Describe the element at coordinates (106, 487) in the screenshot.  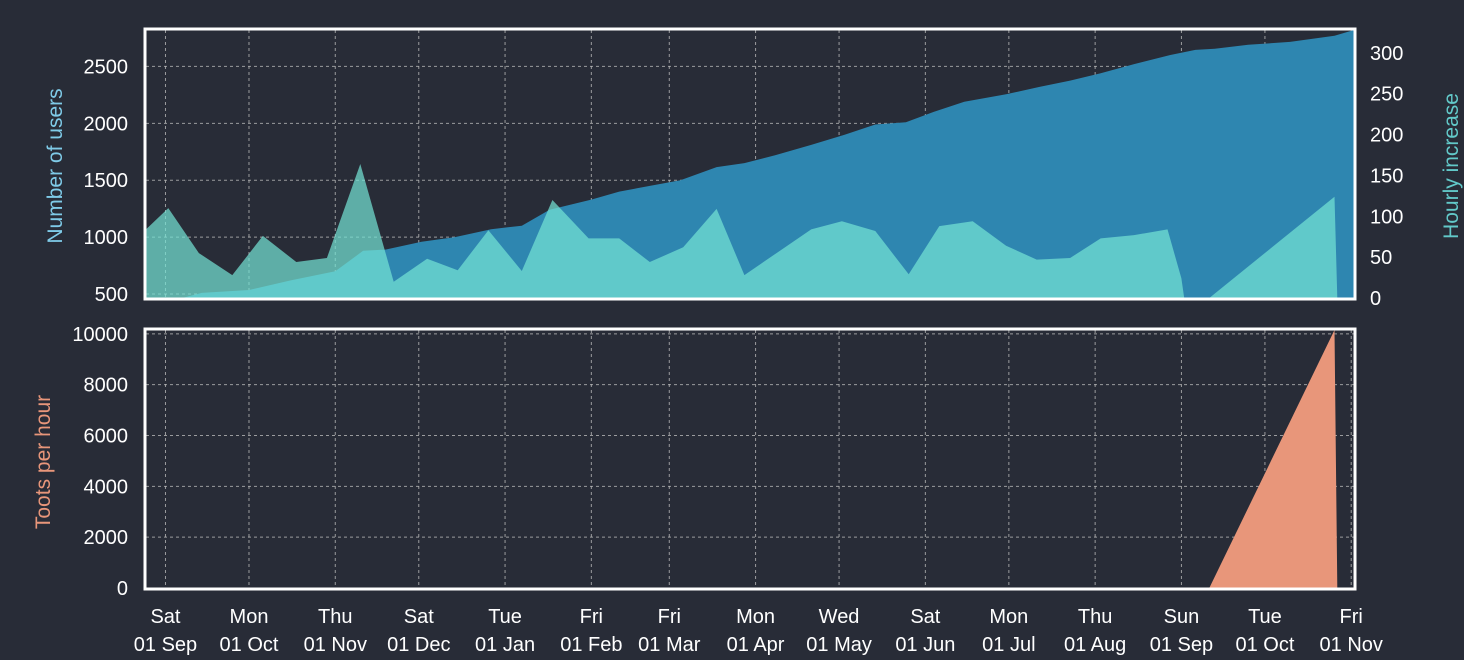
I see `y-tick-label: 4000` at that location.